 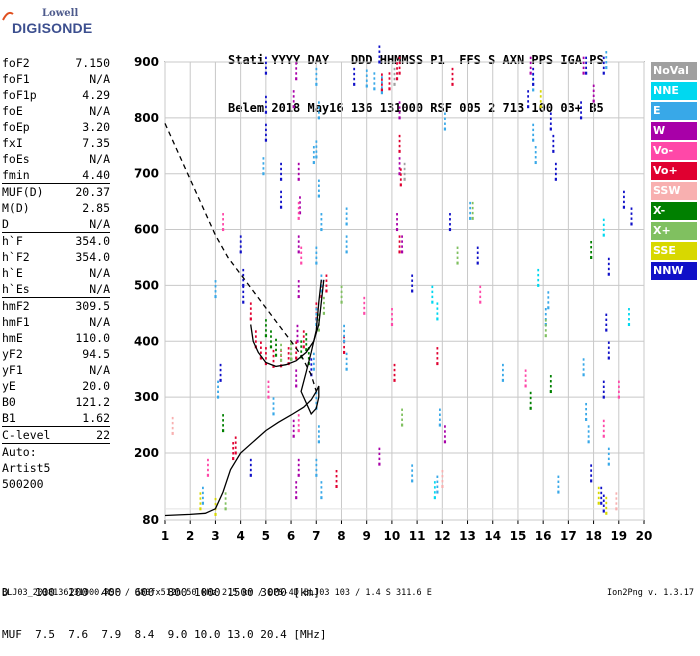 I want to click on legend-item: SSE, so click(x=674, y=251).